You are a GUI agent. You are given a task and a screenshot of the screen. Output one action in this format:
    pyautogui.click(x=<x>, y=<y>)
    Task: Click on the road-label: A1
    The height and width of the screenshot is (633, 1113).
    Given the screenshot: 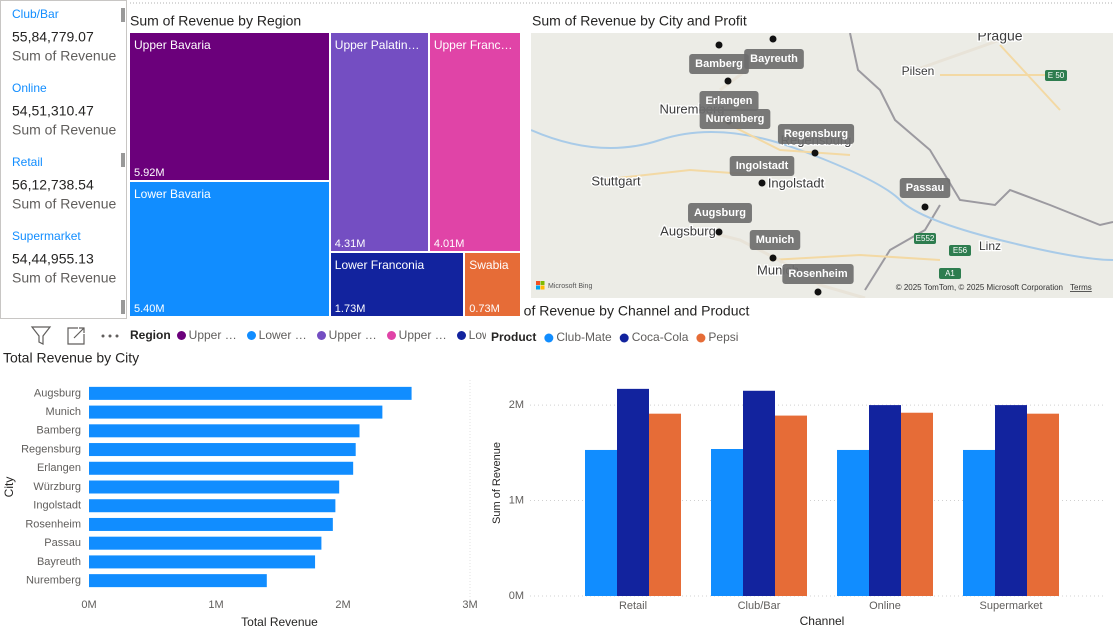 What is the action you would take?
    pyautogui.click(x=950, y=273)
    